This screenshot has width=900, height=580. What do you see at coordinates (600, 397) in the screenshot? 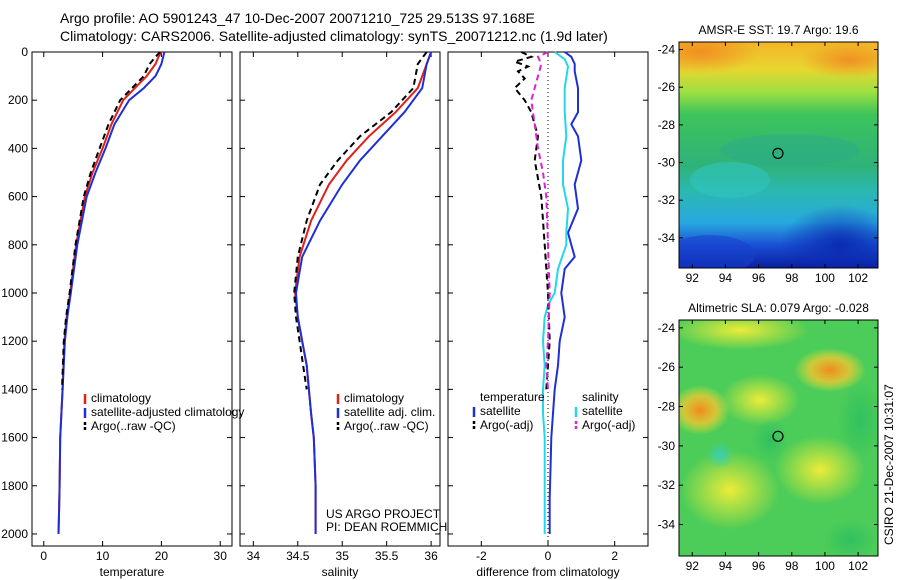
I see `legend-salinity-heading: salinity` at bounding box center [600, 397].